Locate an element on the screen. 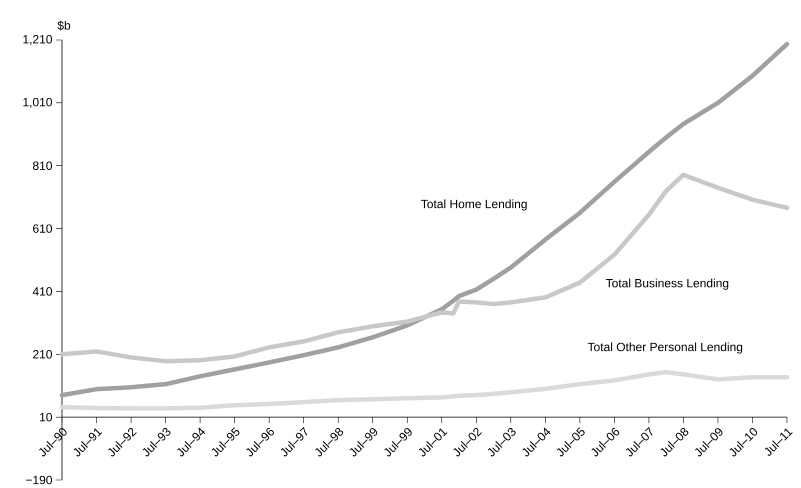 This screenshot has width=801, height=488. y-tick-label: 1,010 is located at coordinates (37, 103).